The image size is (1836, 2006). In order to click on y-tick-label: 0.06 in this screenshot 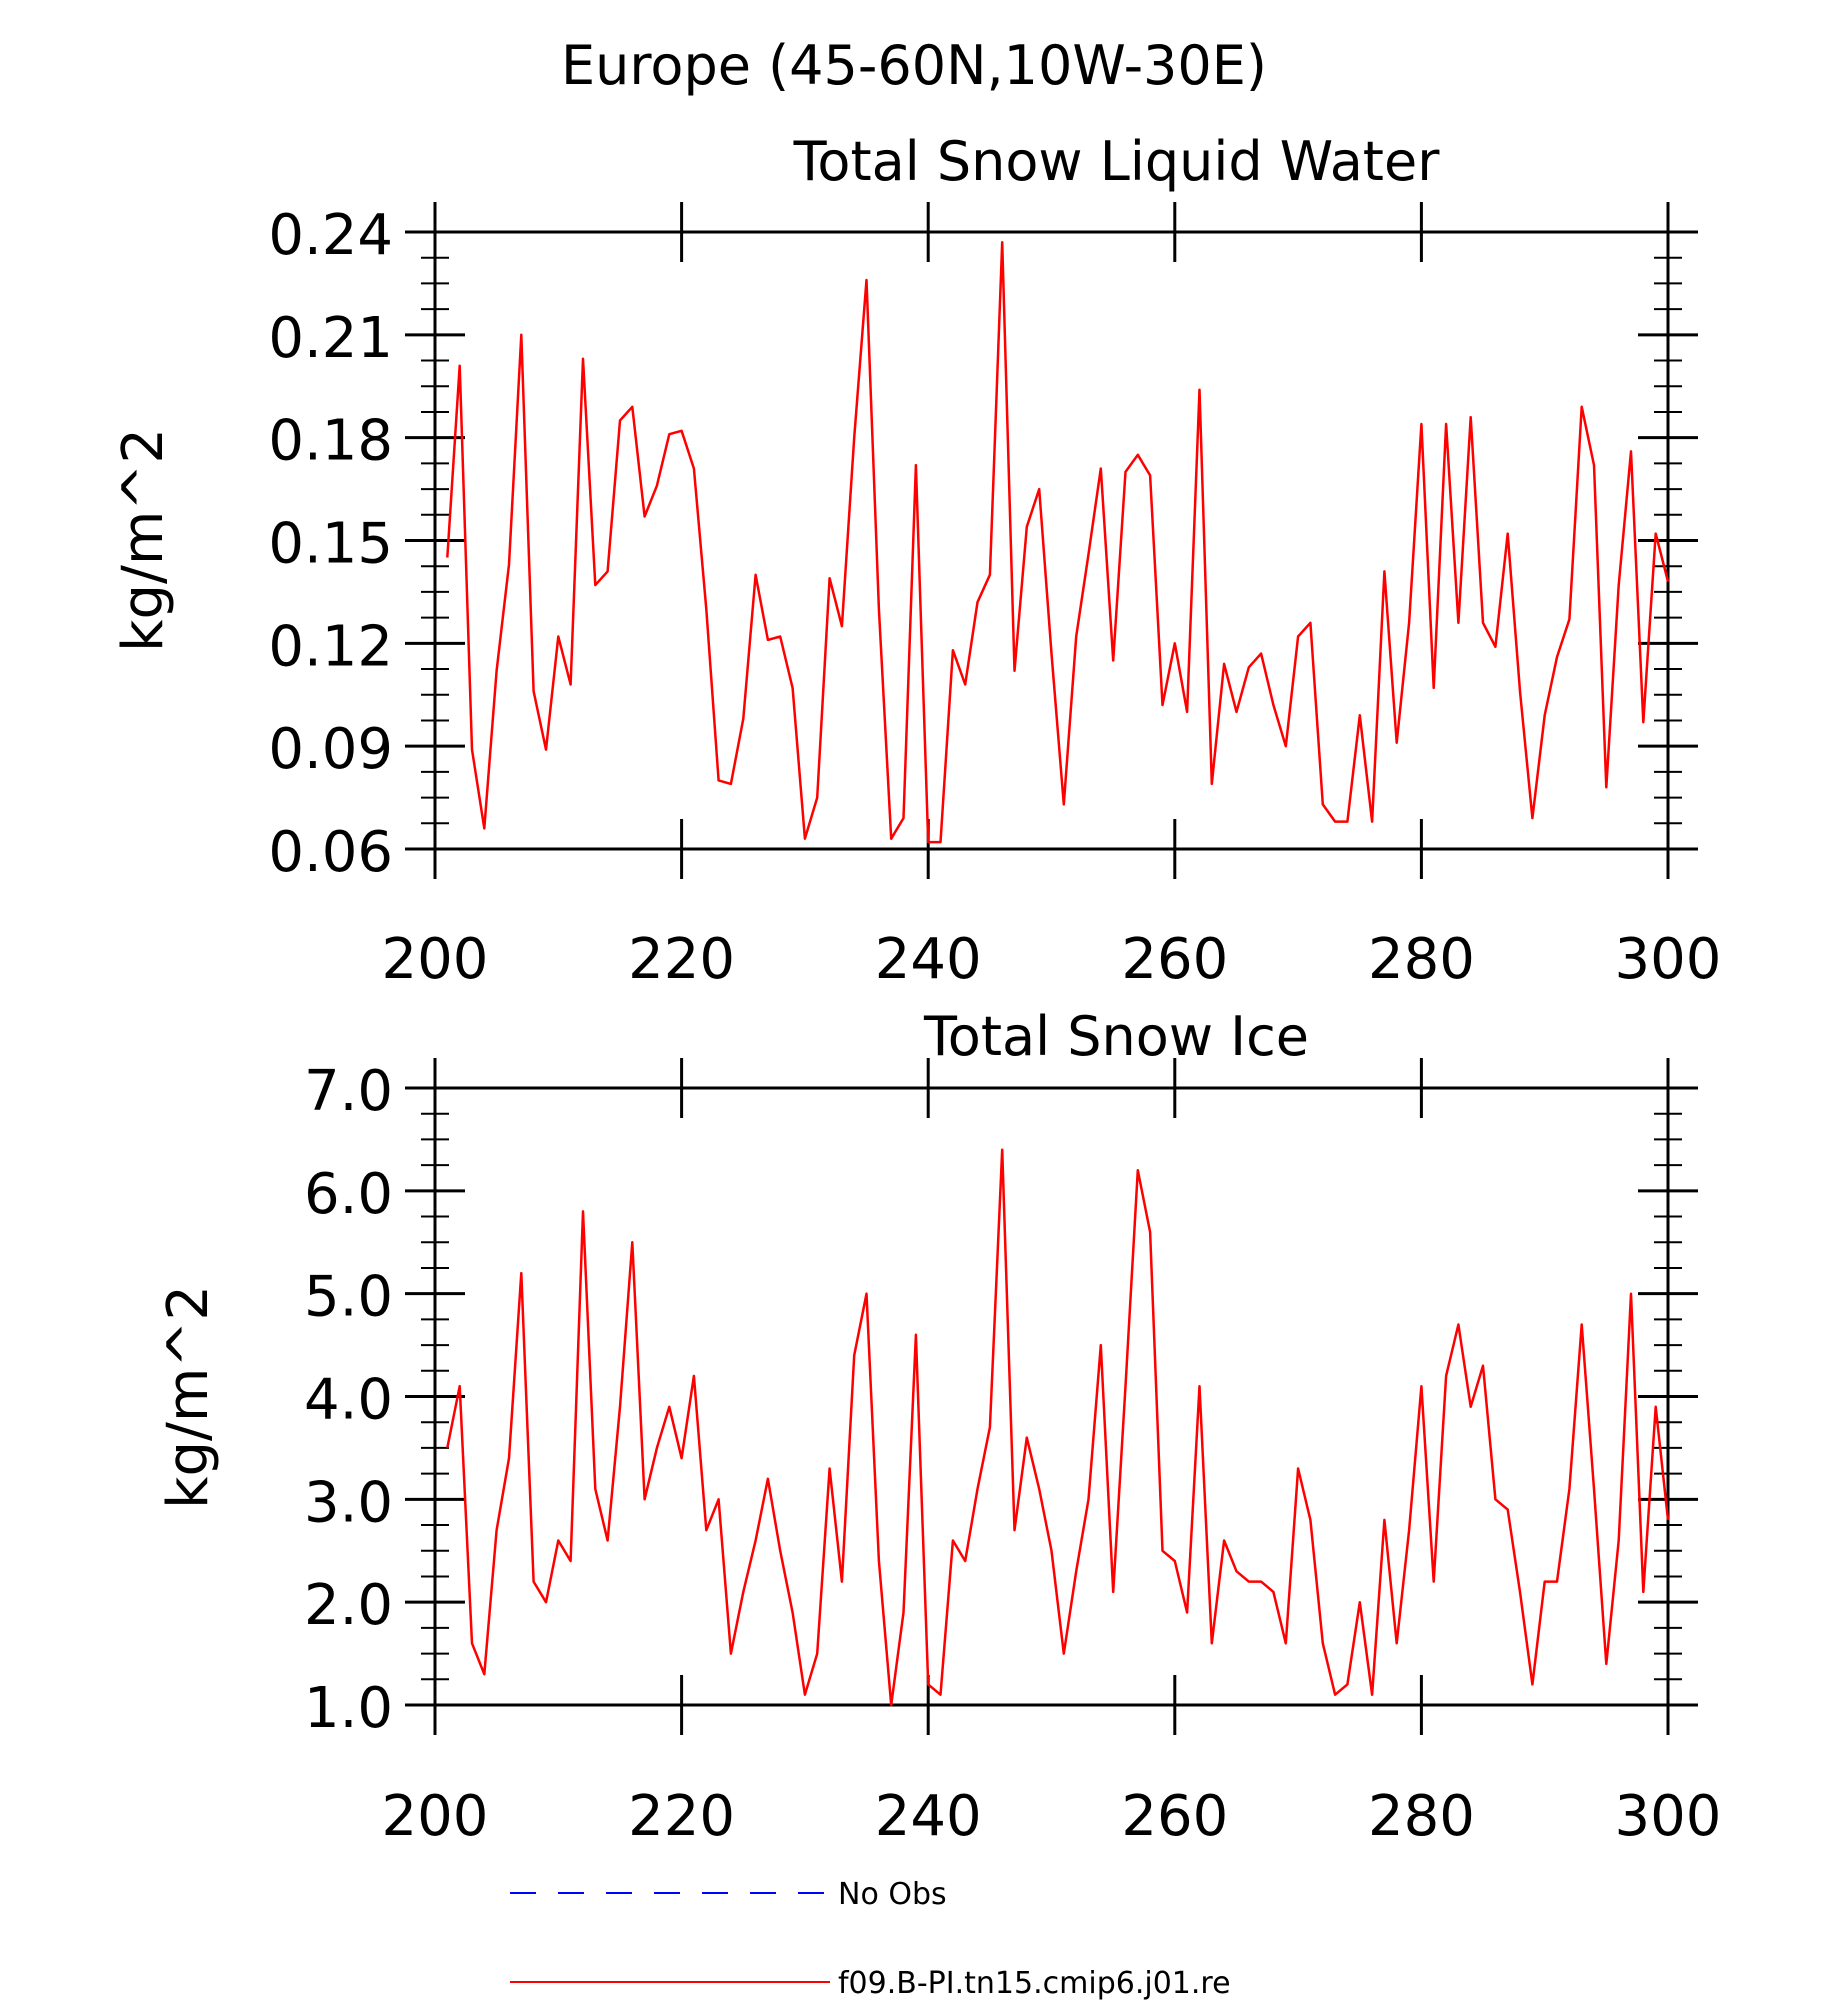, I will do `click(330, 852)`.